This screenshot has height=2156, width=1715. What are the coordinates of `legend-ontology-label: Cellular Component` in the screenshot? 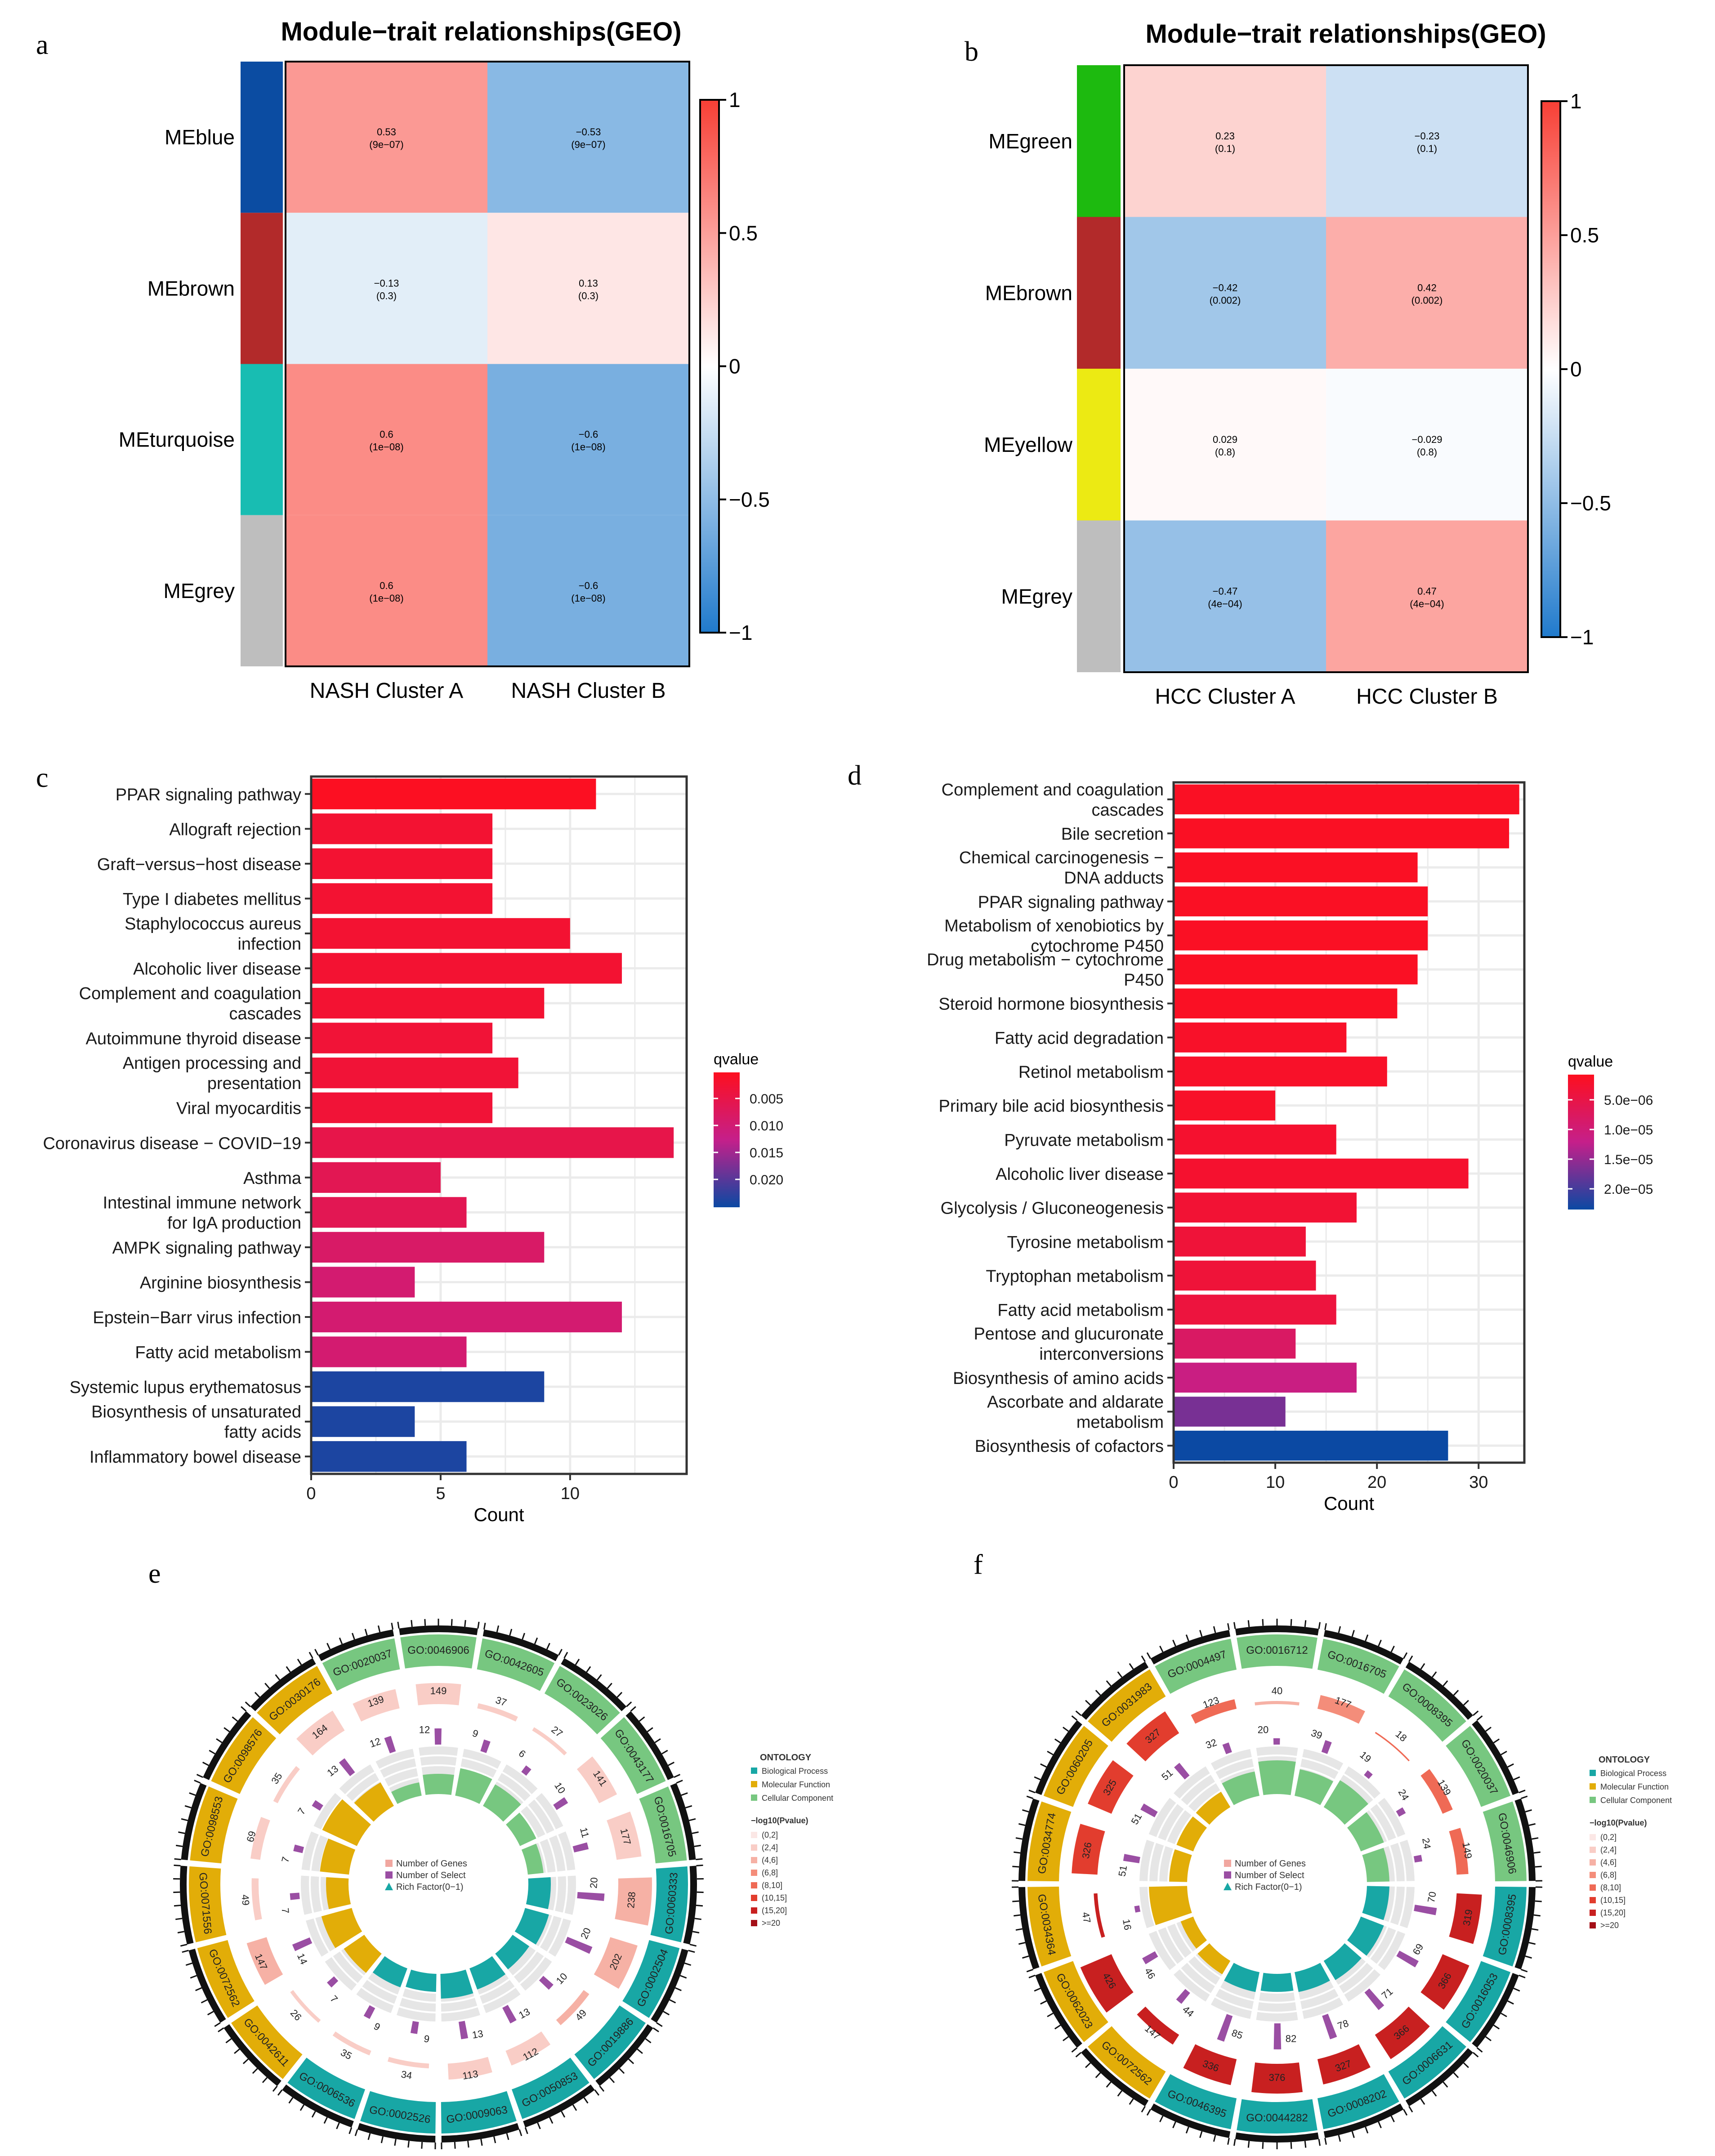 It's located at (797, 1798).